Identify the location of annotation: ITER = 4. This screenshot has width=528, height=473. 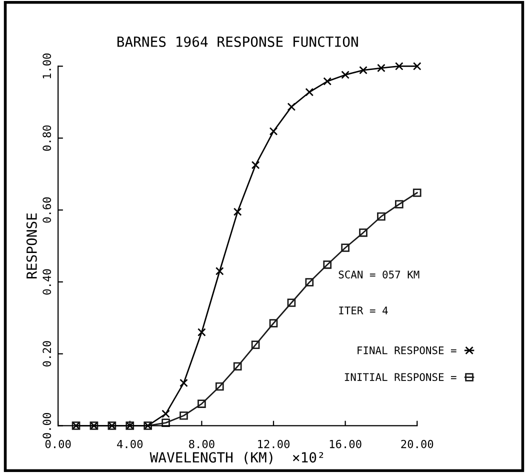
(363, 310).